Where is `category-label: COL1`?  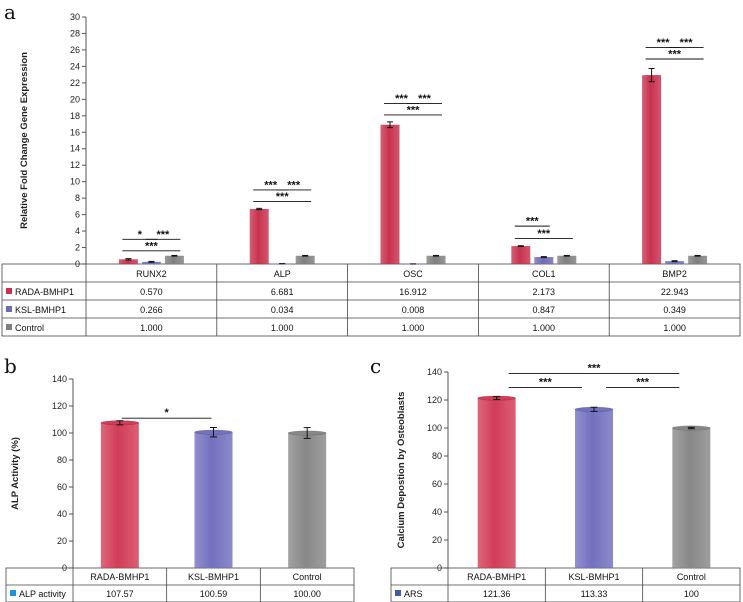
category-label: COL1 is located at coordinates (544, 274).